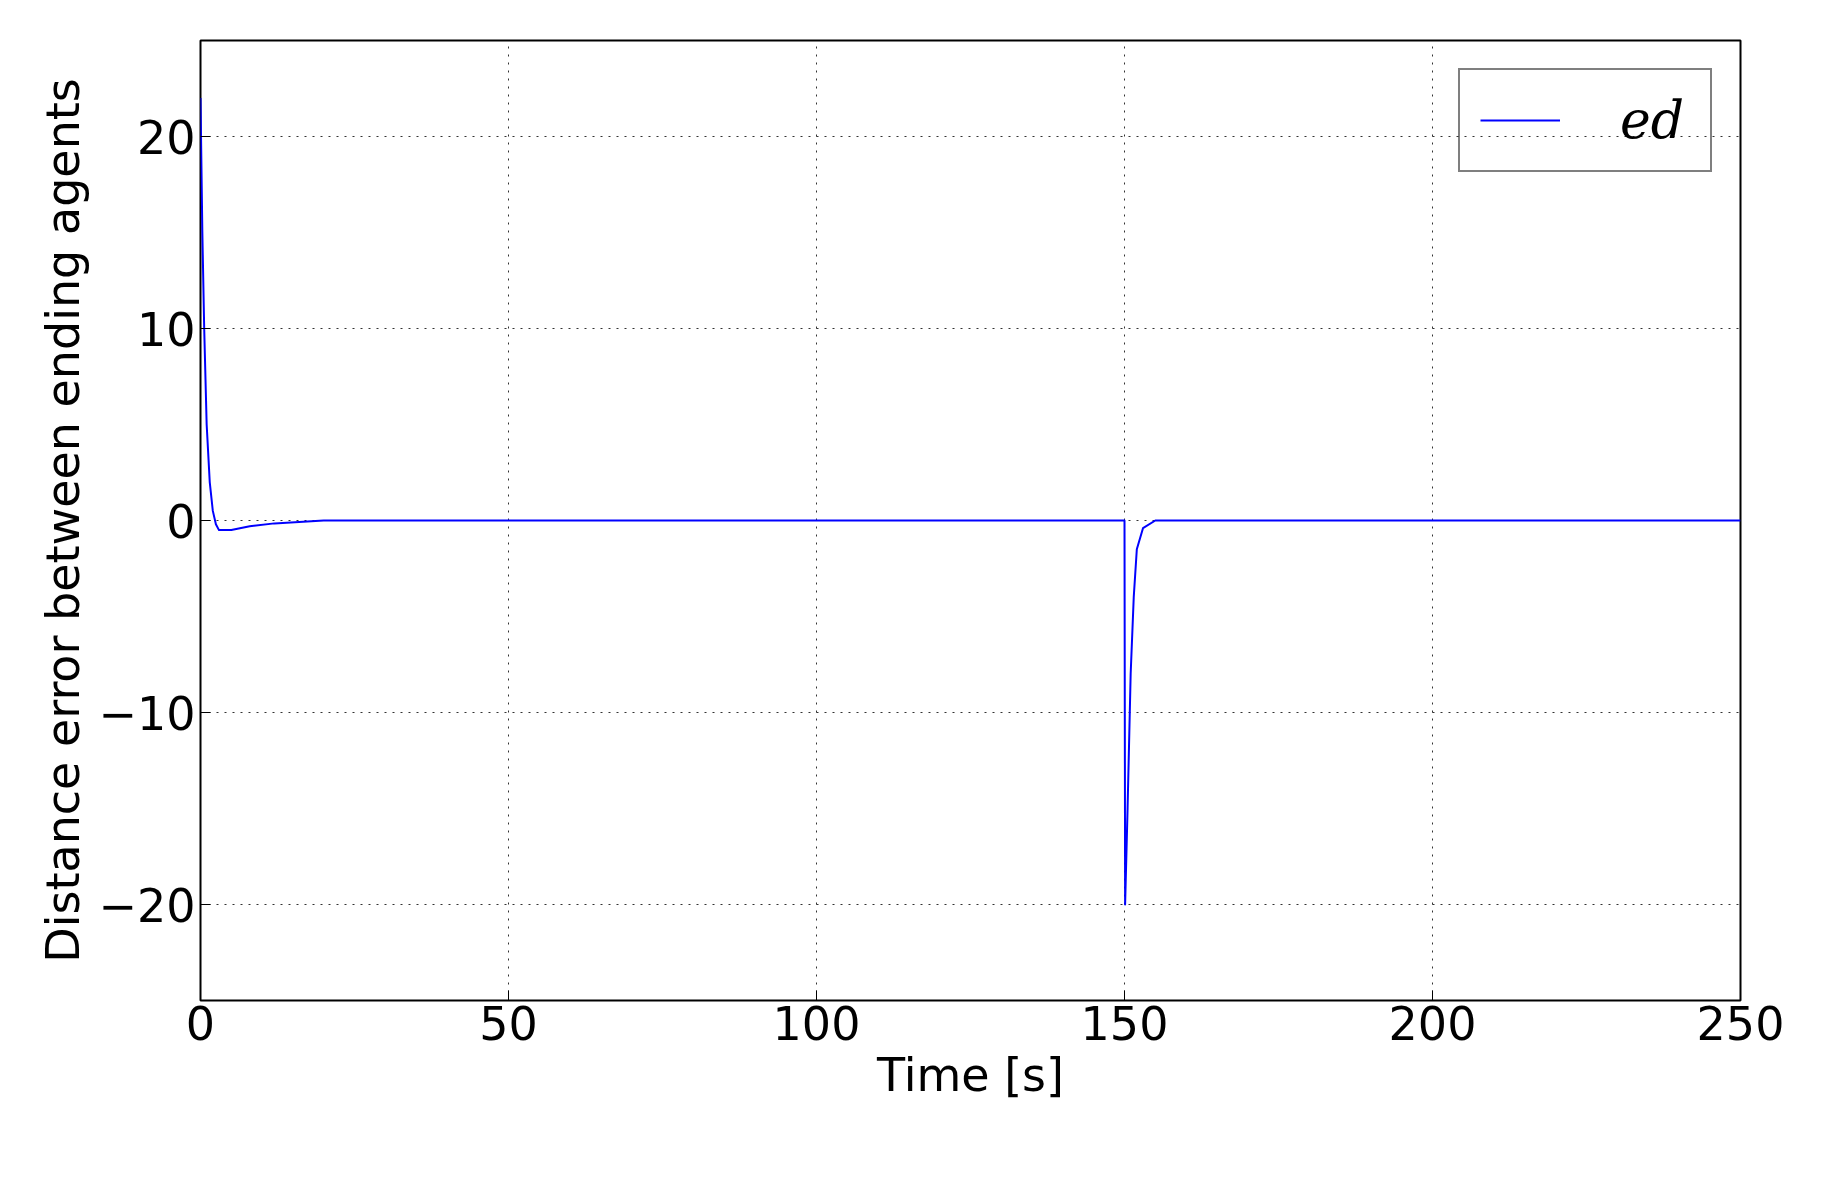 Image resolution: width=1846 pixels, height=1198 pixels. What do you see at coordinates (147, 713) in the screenshot?
I see `y-tick-label: −10` at bounding box center [147, 713].